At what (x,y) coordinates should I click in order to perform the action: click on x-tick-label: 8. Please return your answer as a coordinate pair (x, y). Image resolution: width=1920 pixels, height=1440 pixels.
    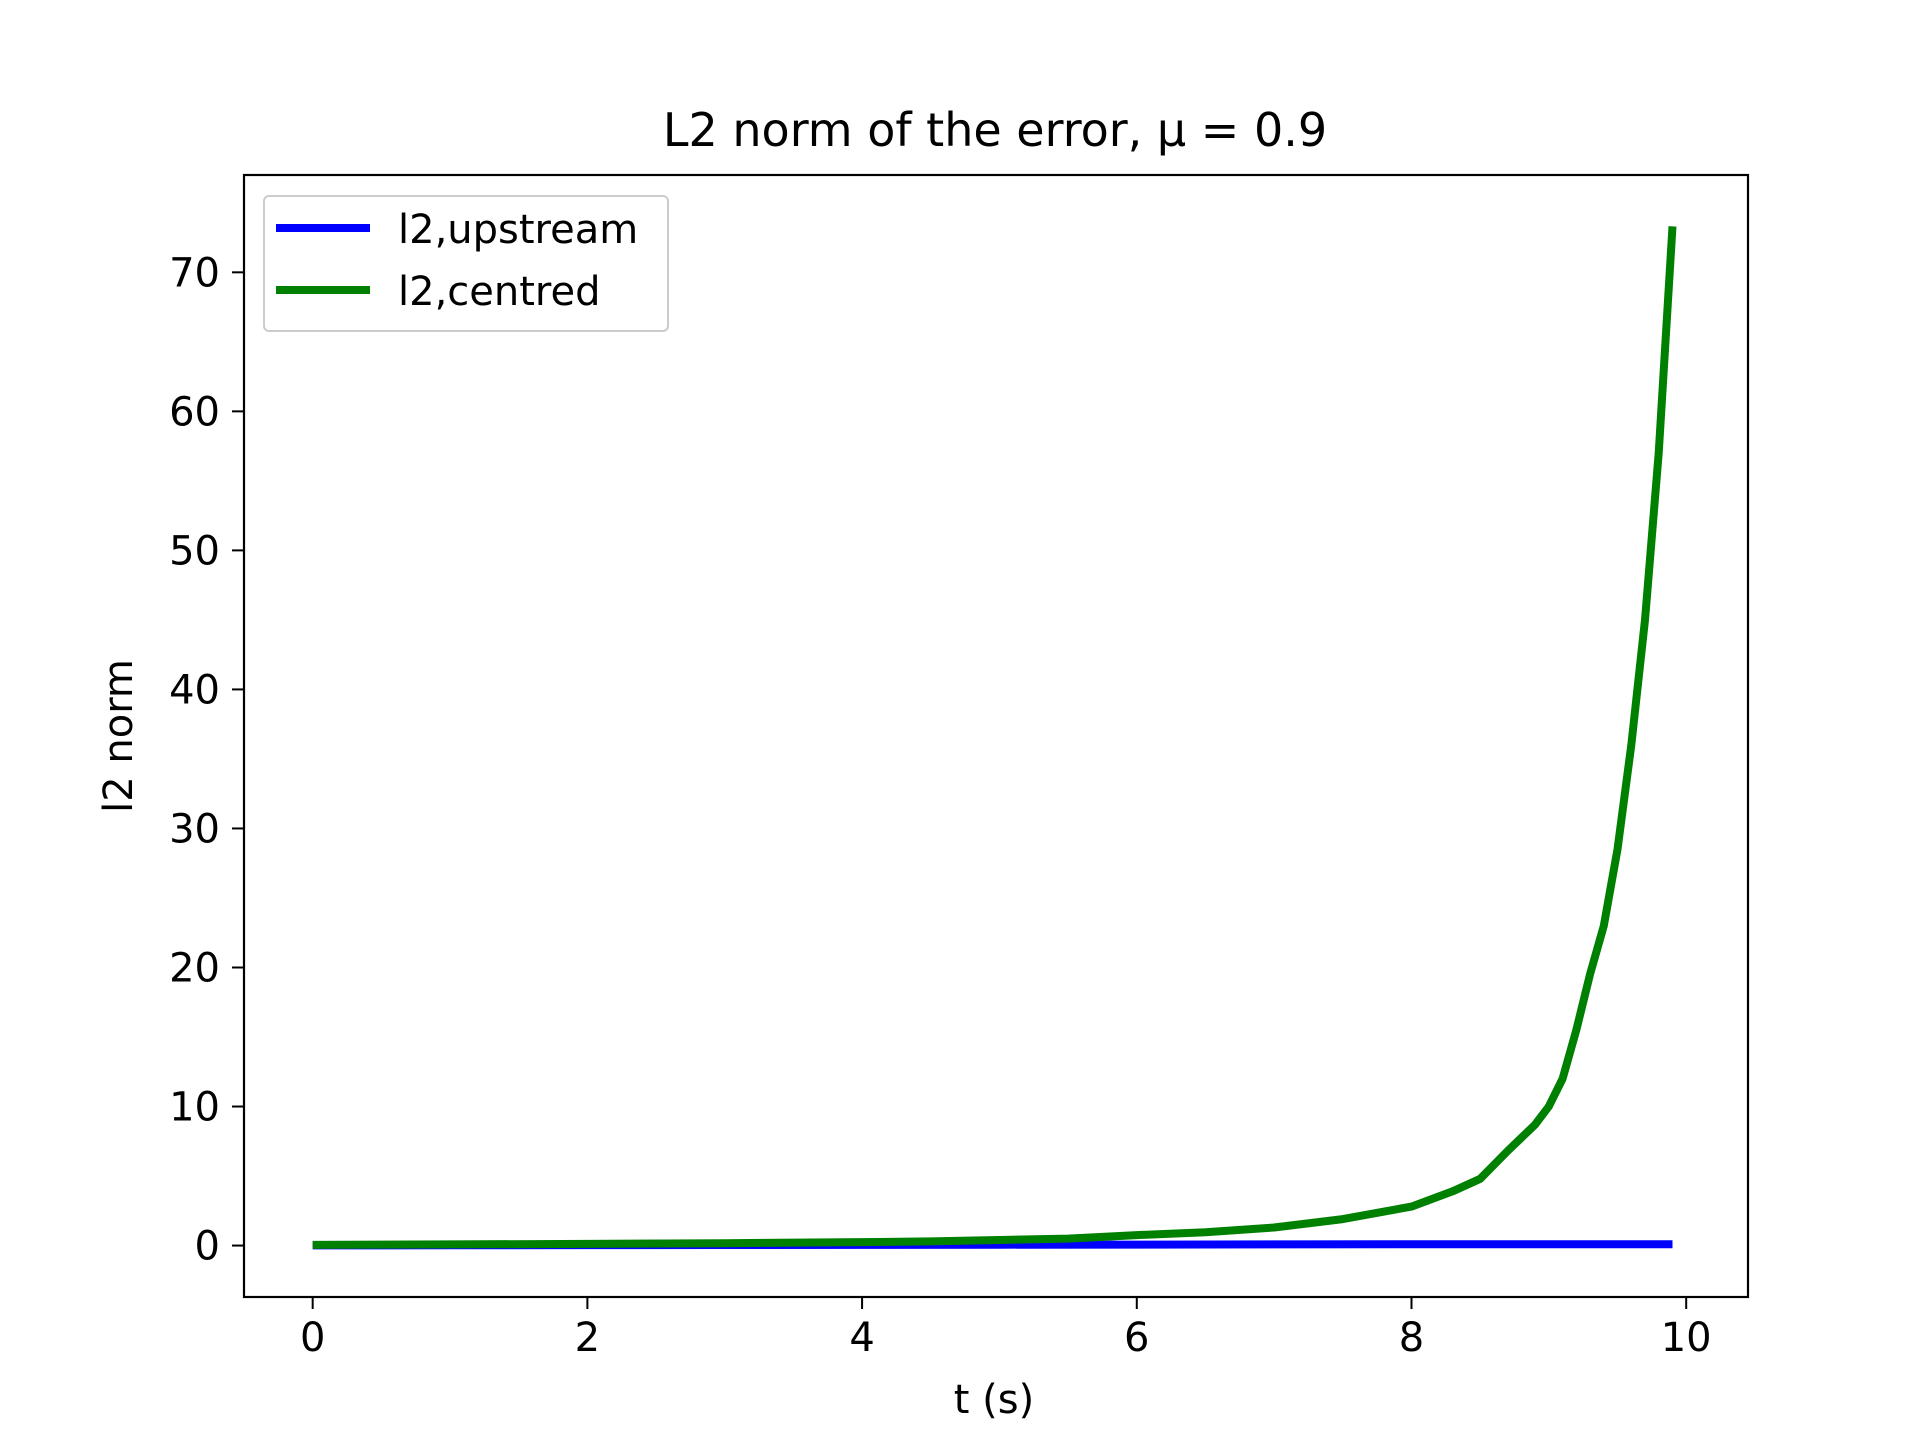
    Looking at the image, I should click on (1411, 1338).